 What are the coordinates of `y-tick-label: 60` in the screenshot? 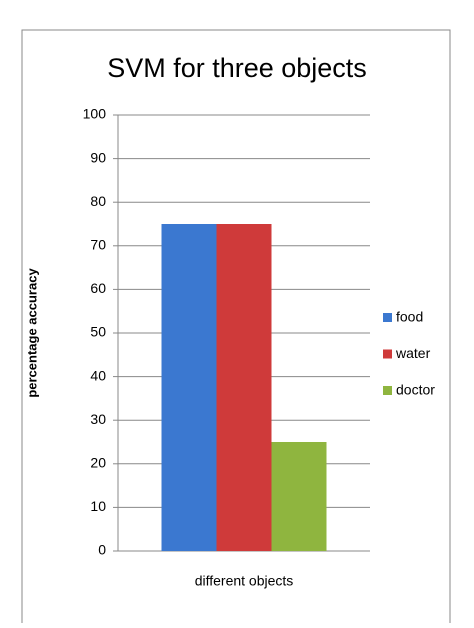 It's located at (98, 288).